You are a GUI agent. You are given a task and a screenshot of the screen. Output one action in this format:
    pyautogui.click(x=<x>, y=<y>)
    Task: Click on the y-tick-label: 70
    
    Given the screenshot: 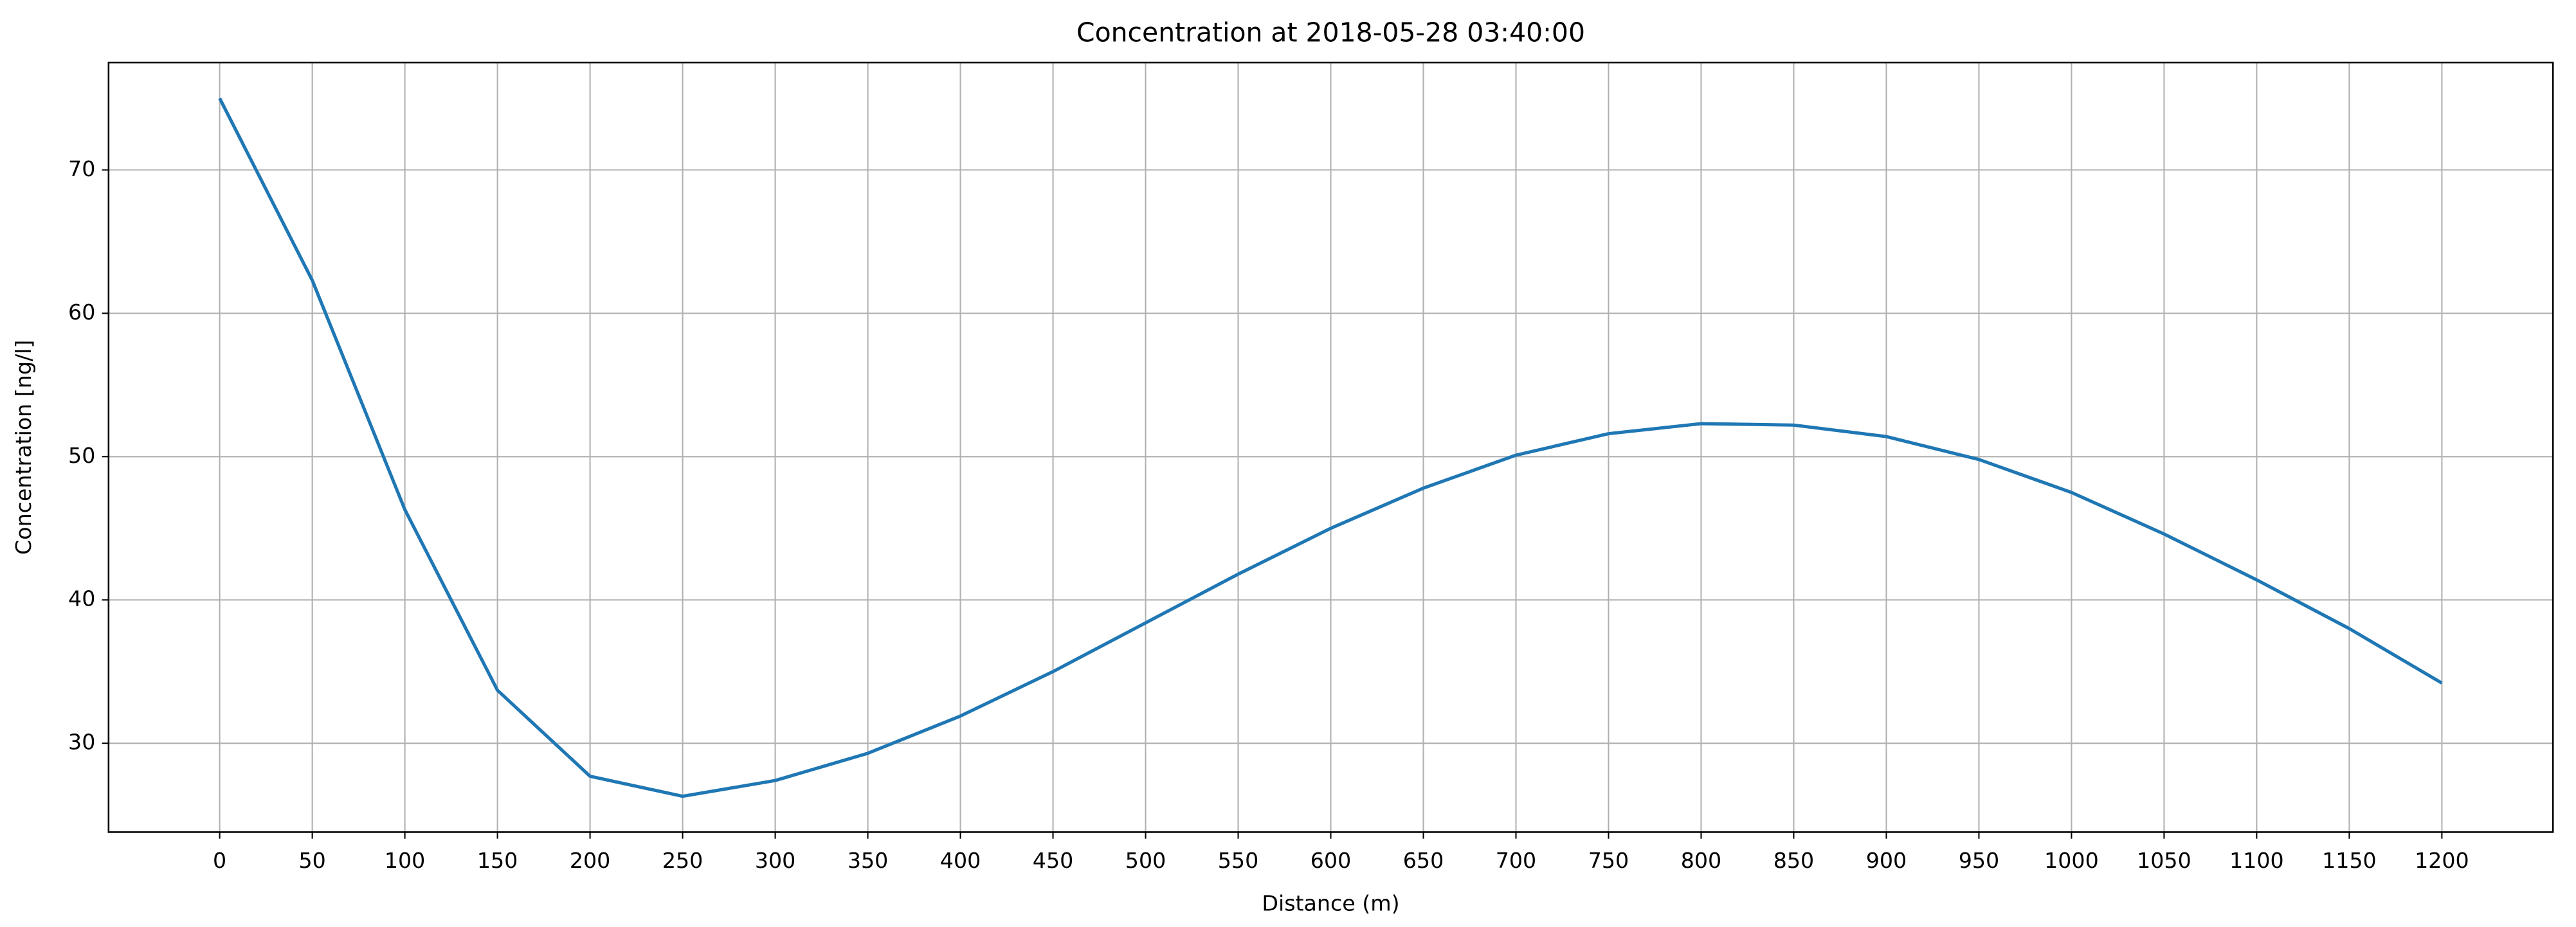 What is the action you would take?
    pyautogui.click(x=81, y=169)
    